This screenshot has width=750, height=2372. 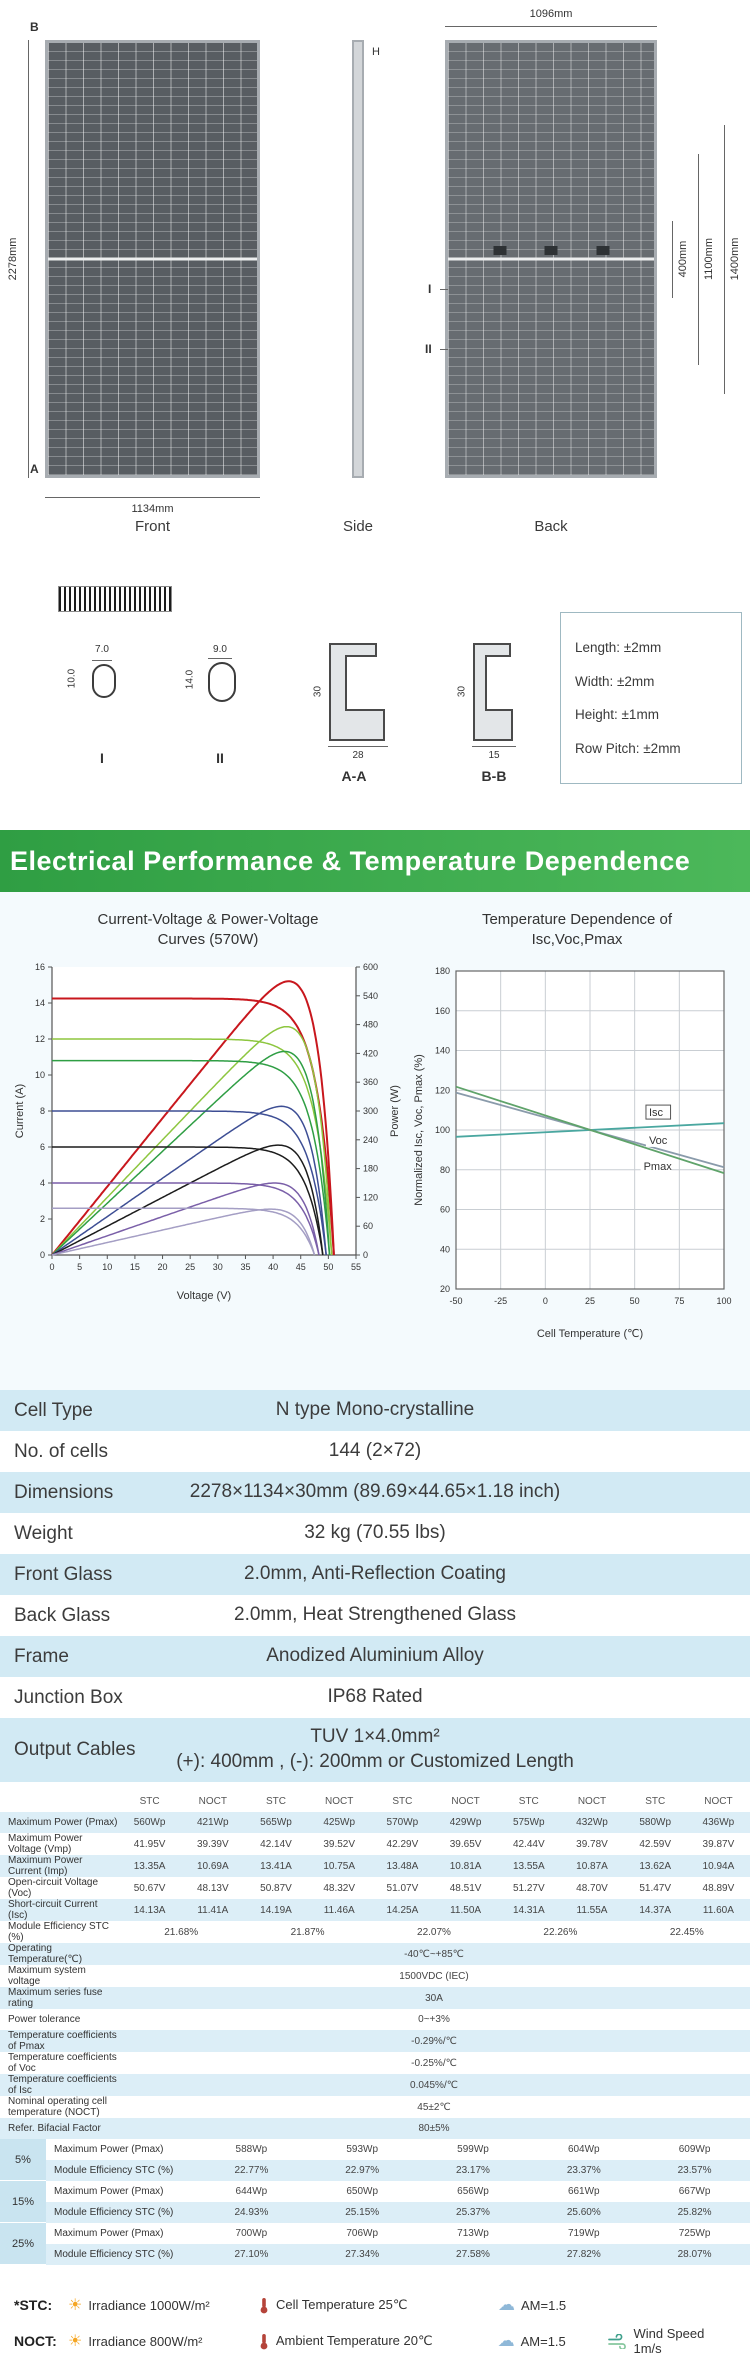 What do you see at coordinates (583, 2254) in the screenshot?
I see `value-cell: 27.82%` at bounding box center [583, 2254].